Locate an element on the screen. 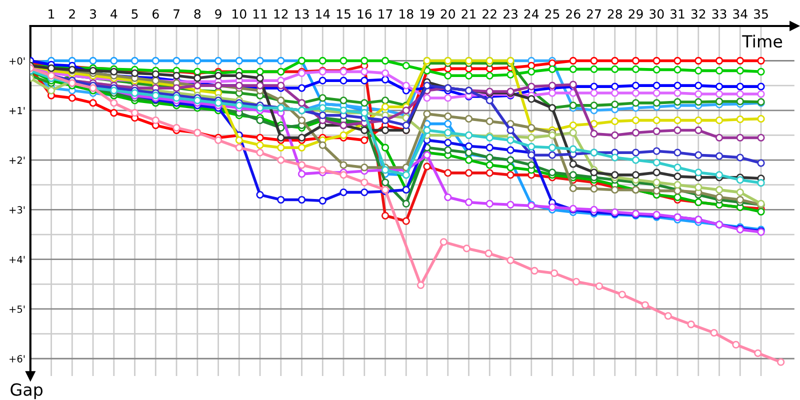 The width and height of the screenshot is (800, 400). x-tick-label: 22 is located at coordinates (489, 14).